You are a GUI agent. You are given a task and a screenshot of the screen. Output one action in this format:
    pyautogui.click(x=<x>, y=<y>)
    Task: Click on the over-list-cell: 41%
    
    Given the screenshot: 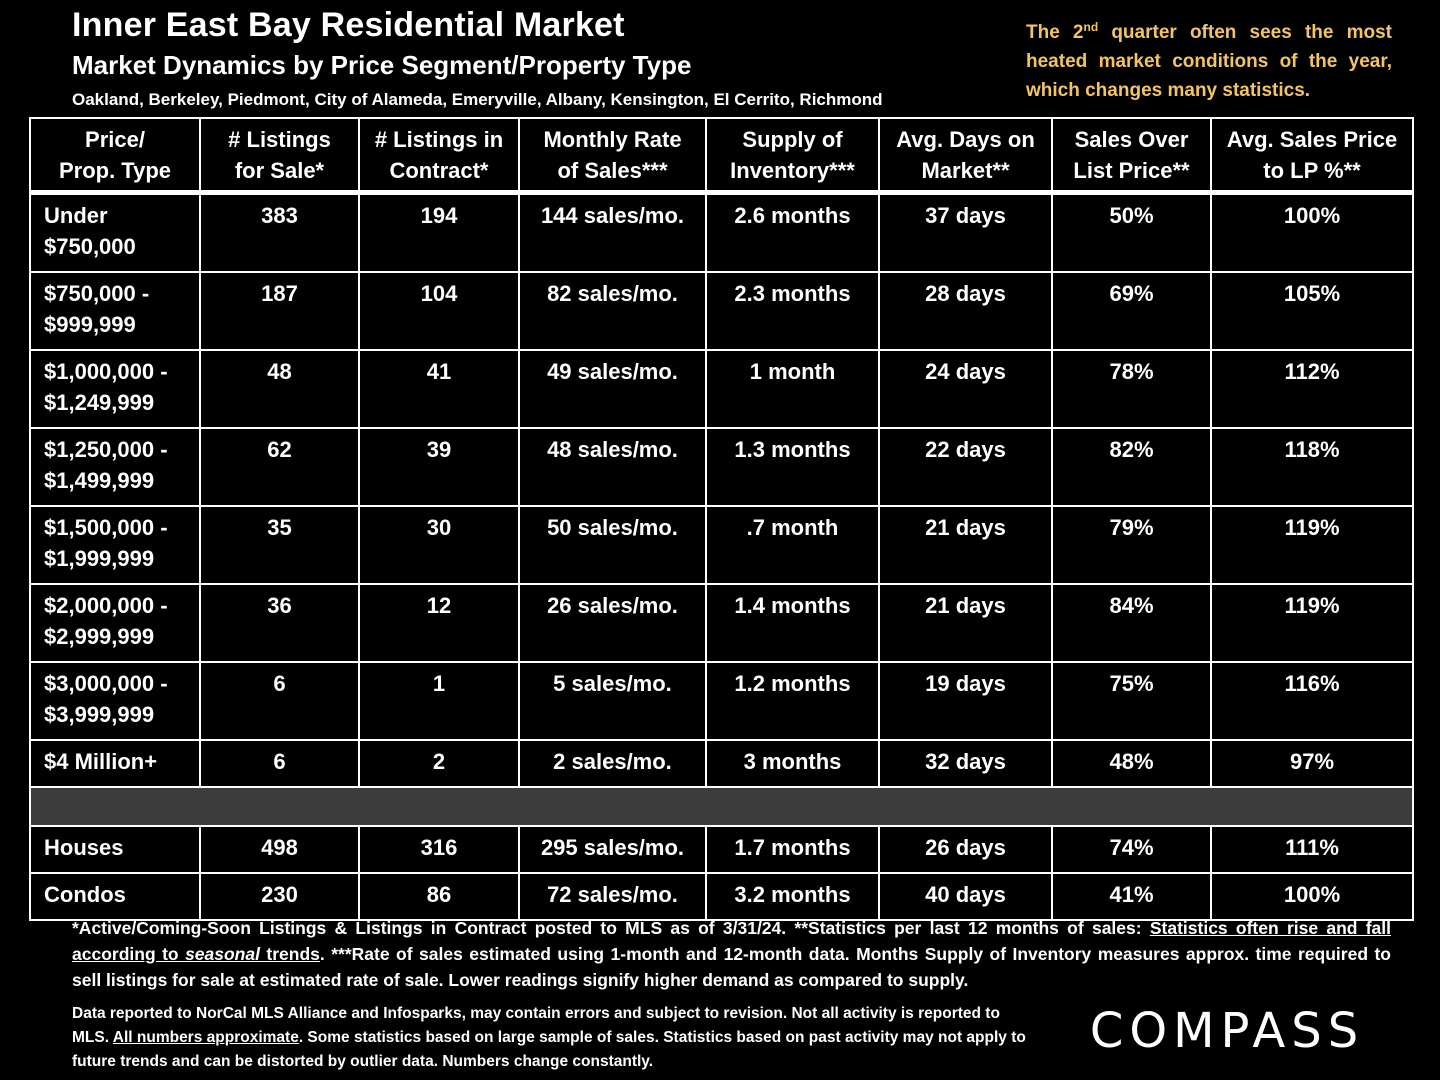 What is the action you would take?
    pyautogui.click(x=1131, y=896)
    